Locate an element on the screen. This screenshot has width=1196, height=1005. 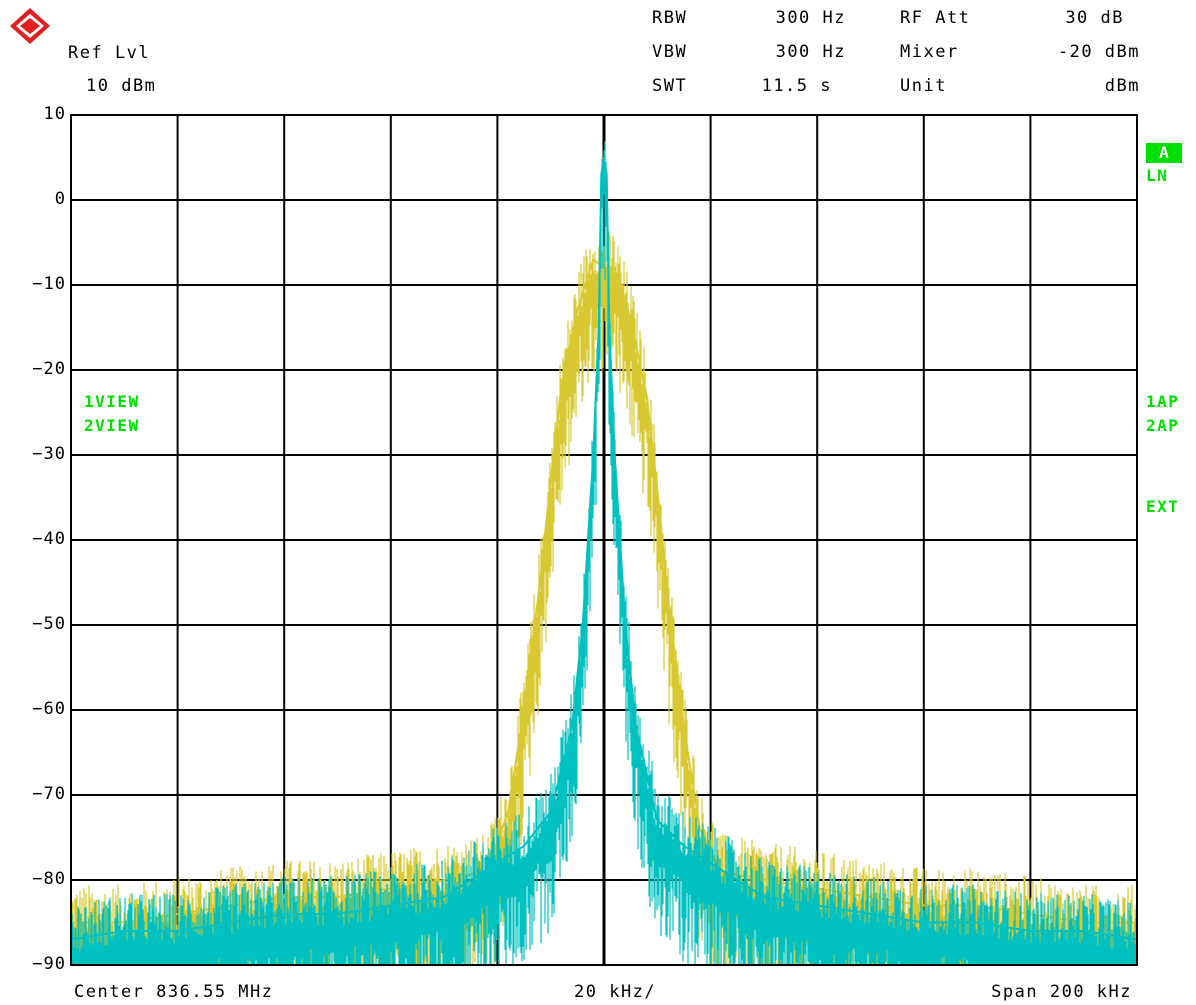
ref-level-value: 10 dBm is located at coordinates (121, 86).